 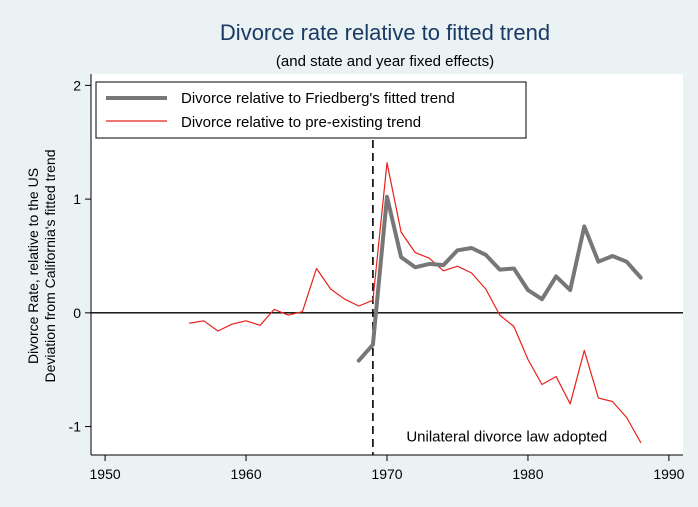 I want to click on y-tick-label: 0, so click(x=77, y=313).